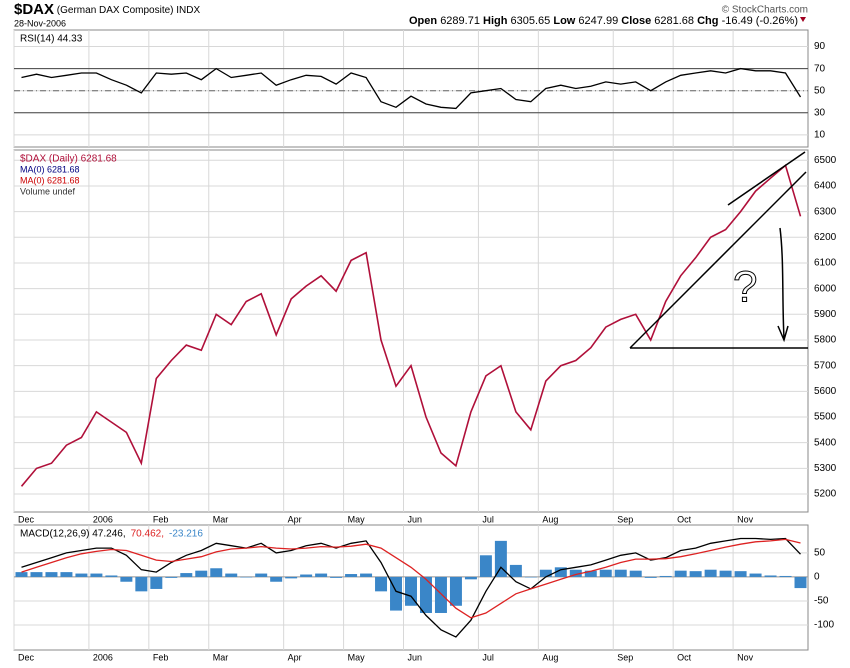  I want to click on legend-entry: MACD(12,26,9) 47.246,, so click(73, 534).